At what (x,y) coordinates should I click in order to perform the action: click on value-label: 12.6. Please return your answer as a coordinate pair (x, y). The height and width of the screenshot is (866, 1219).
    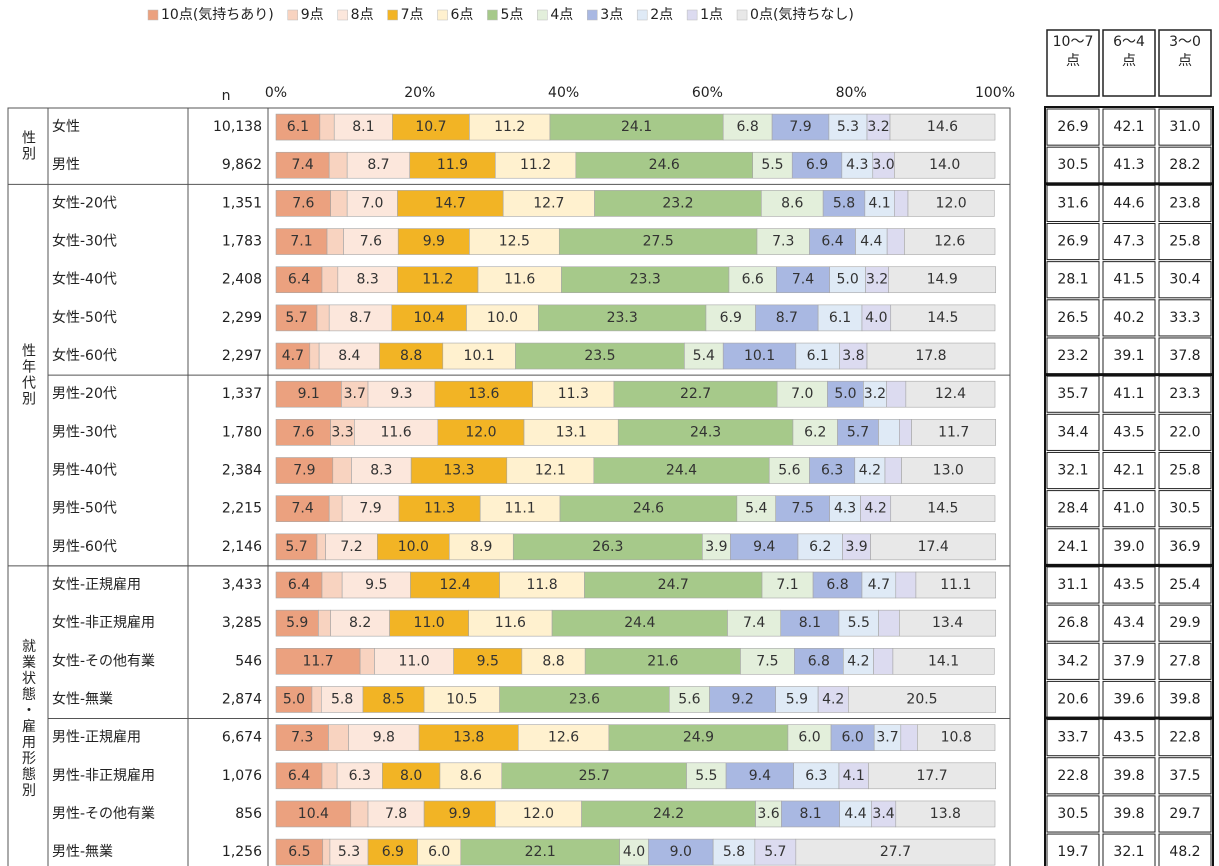
    Looking at the image, I should click on (949, 242).